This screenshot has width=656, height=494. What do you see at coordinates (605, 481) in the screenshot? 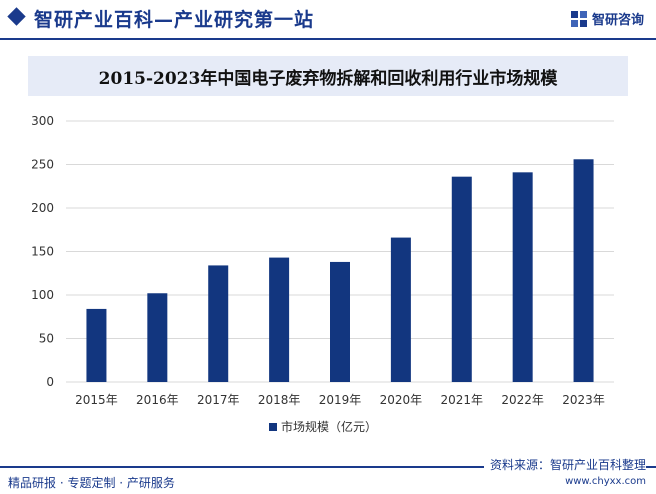
I see `footer-url: www.chyxx.com` at bounding box center [605, 481].